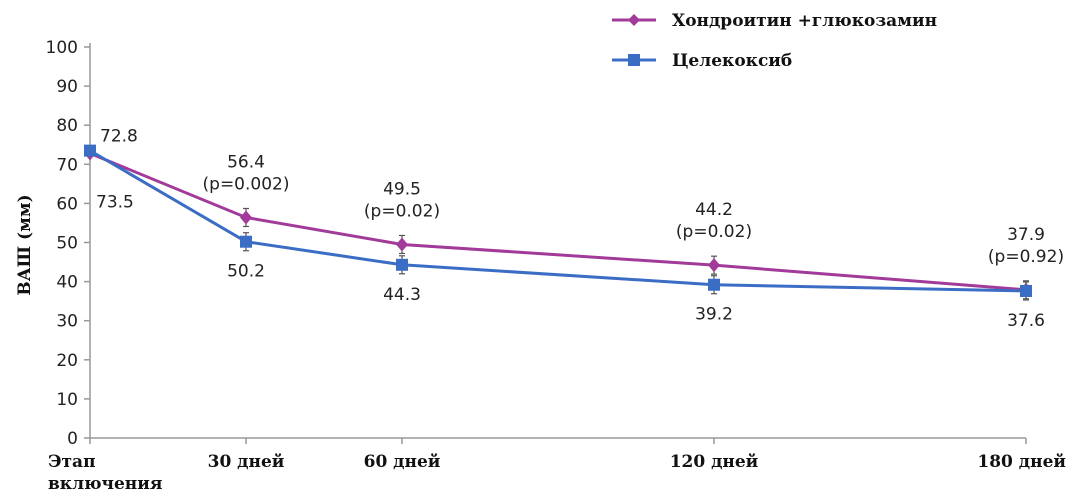 Image resolution: width=1074 pixels, height=501 pixels. Describe the element at coordinates (67, 322) in the screenshot. I see `y-tick-label: 30` at that location.